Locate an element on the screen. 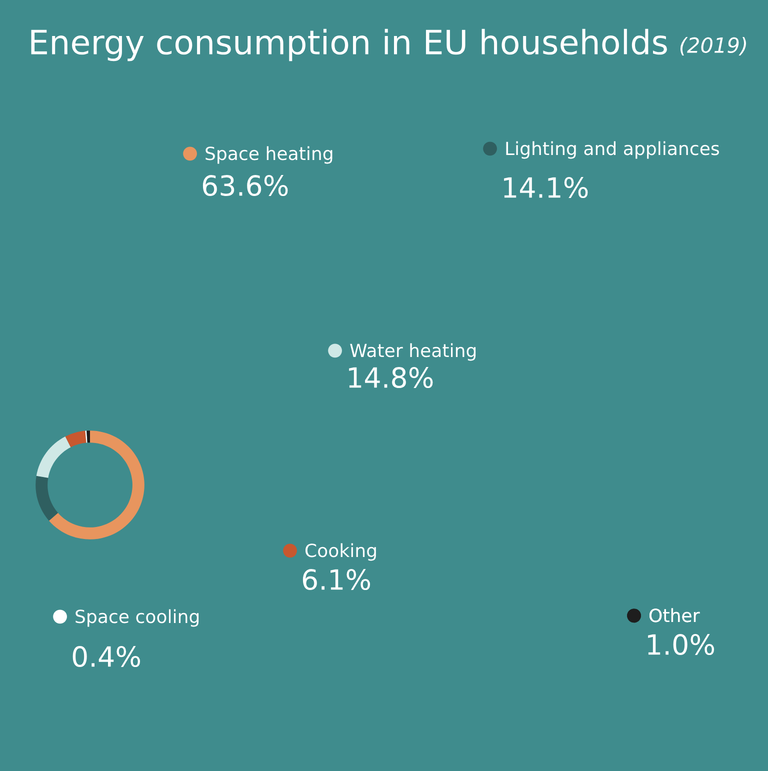  chart-subtitle: (2019) is located at coordinates (713, 46).